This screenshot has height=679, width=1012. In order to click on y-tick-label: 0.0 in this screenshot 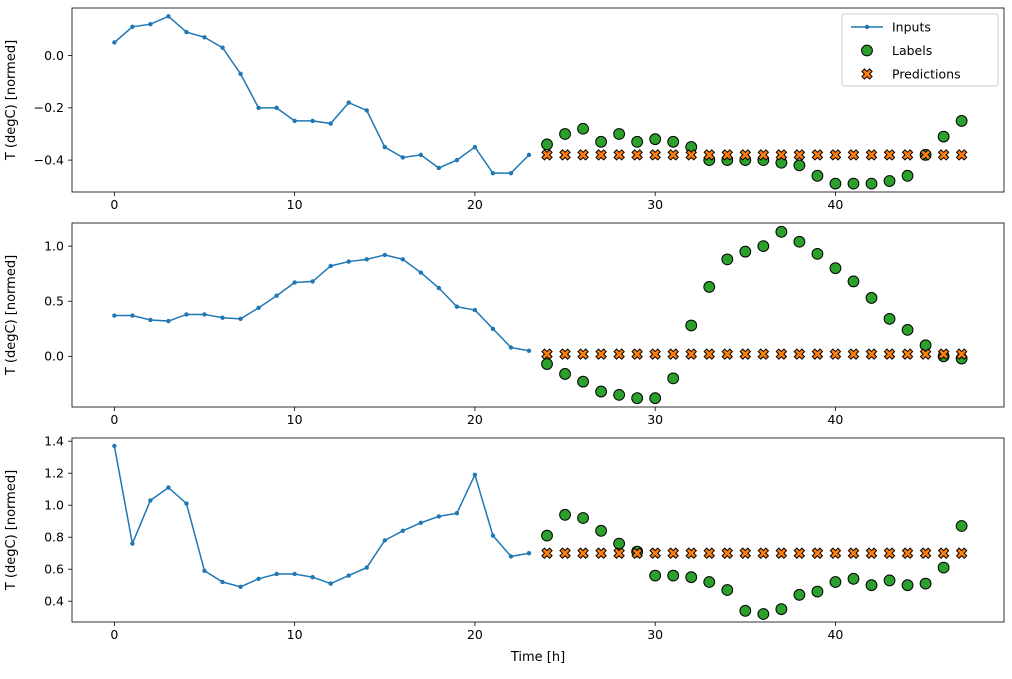, I will do `click(54, 356)`.